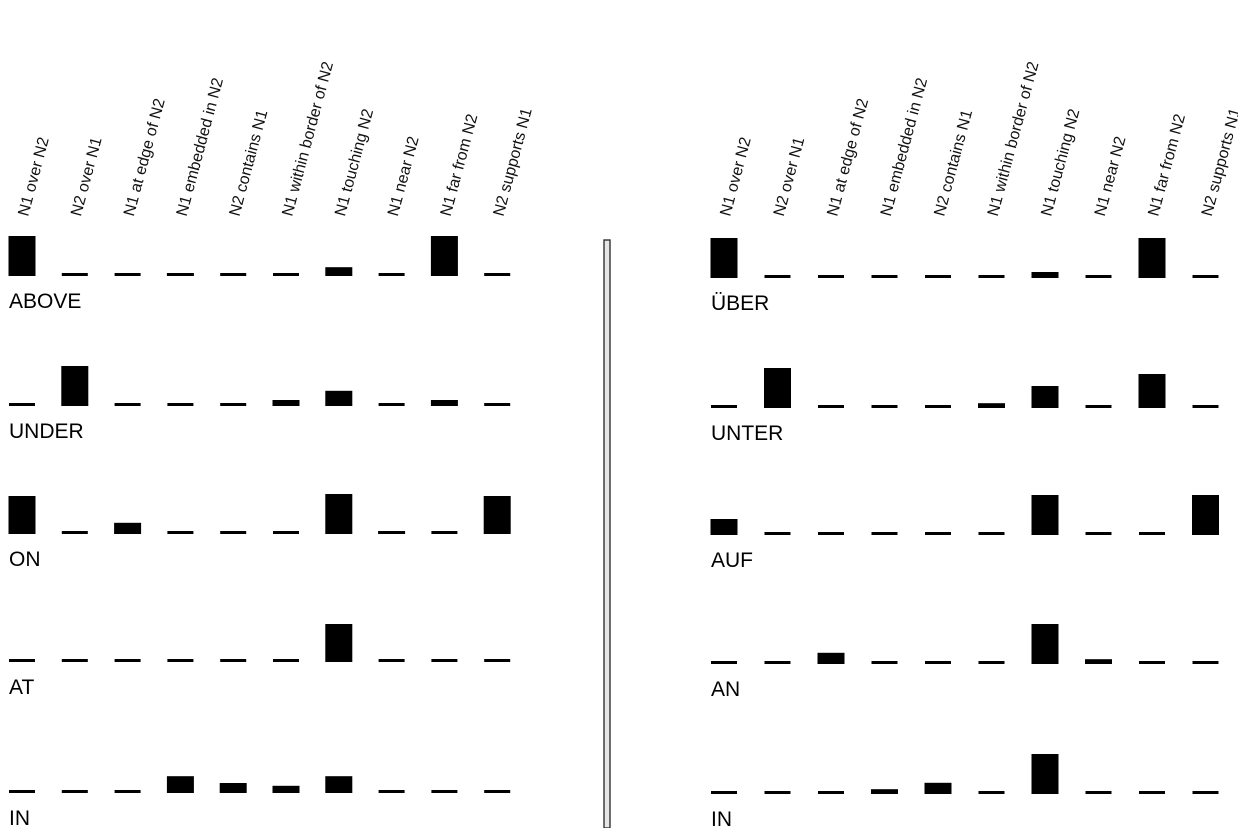 The width and height of the screenshot is (1238, 828). I want to click on bar-on-n2-supports-n1, so click(497, 515).